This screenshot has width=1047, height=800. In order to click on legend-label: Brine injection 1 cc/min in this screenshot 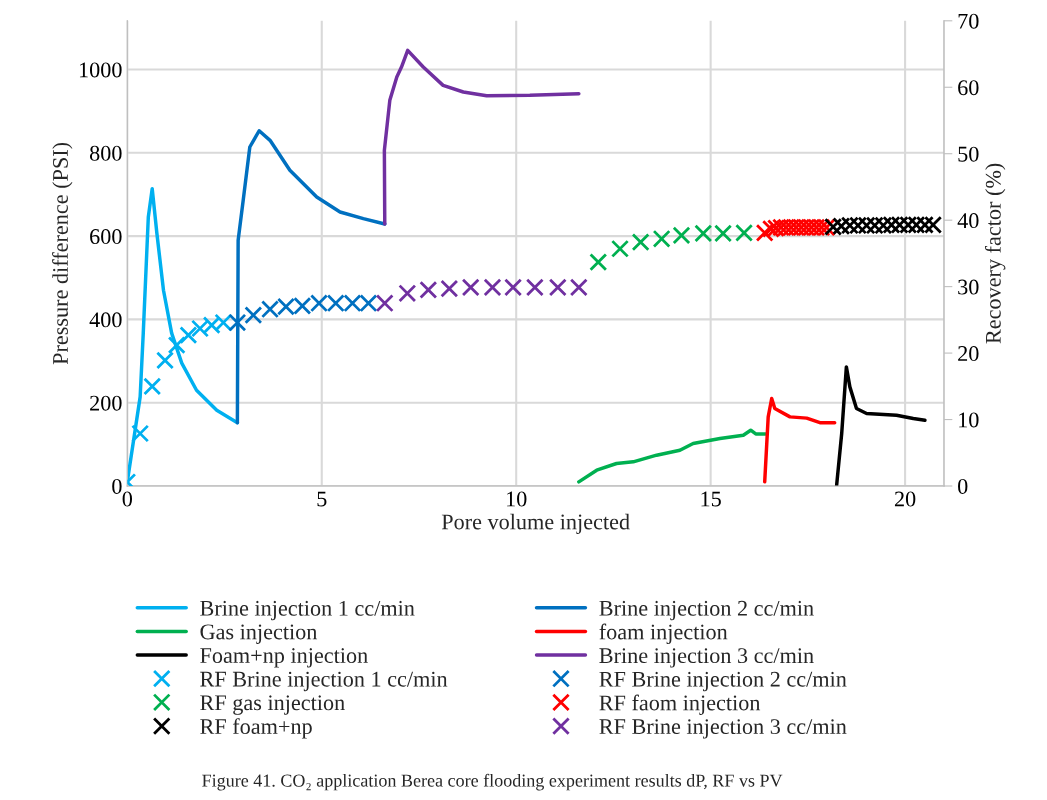, I will do `click(307, 610)`.